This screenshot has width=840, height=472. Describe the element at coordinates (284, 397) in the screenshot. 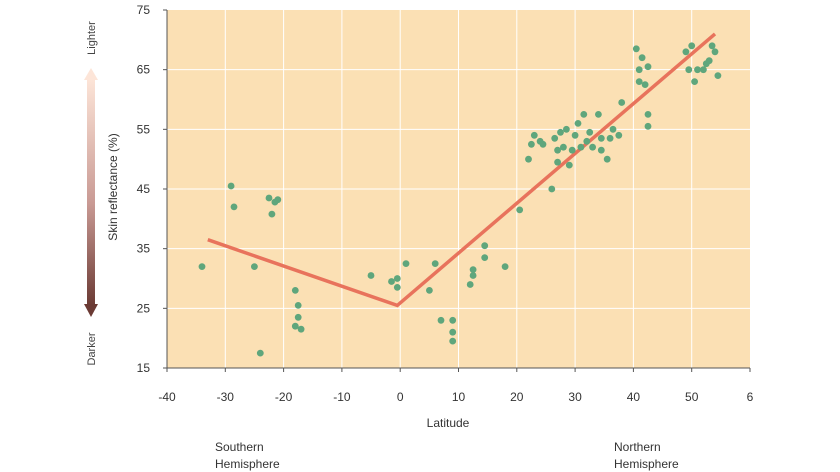

I see `x-tick-label: -20` at that location.